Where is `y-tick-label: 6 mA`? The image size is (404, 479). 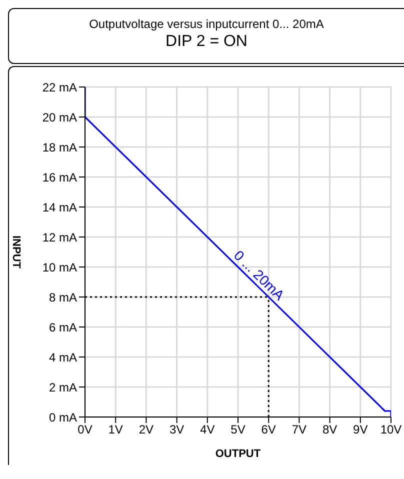
y-tick-label: 6 mA is located at coordinates (62, 327).